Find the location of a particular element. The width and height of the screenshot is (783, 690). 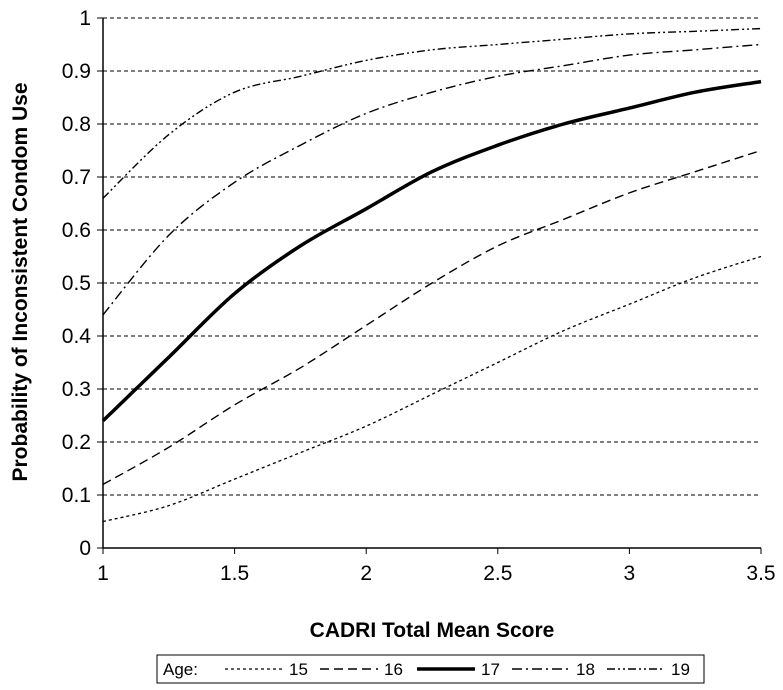

y-axis-title: Probability of Inconsistent Condom Use is located at coordinates (20, 281).